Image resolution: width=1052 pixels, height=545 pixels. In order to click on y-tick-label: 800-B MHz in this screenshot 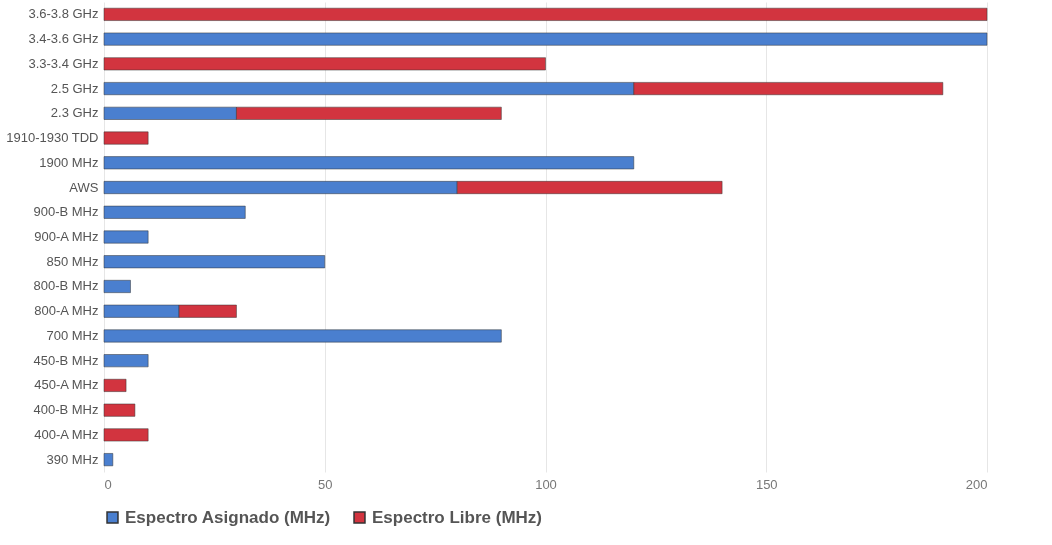, I will do `click(66, 286)`.